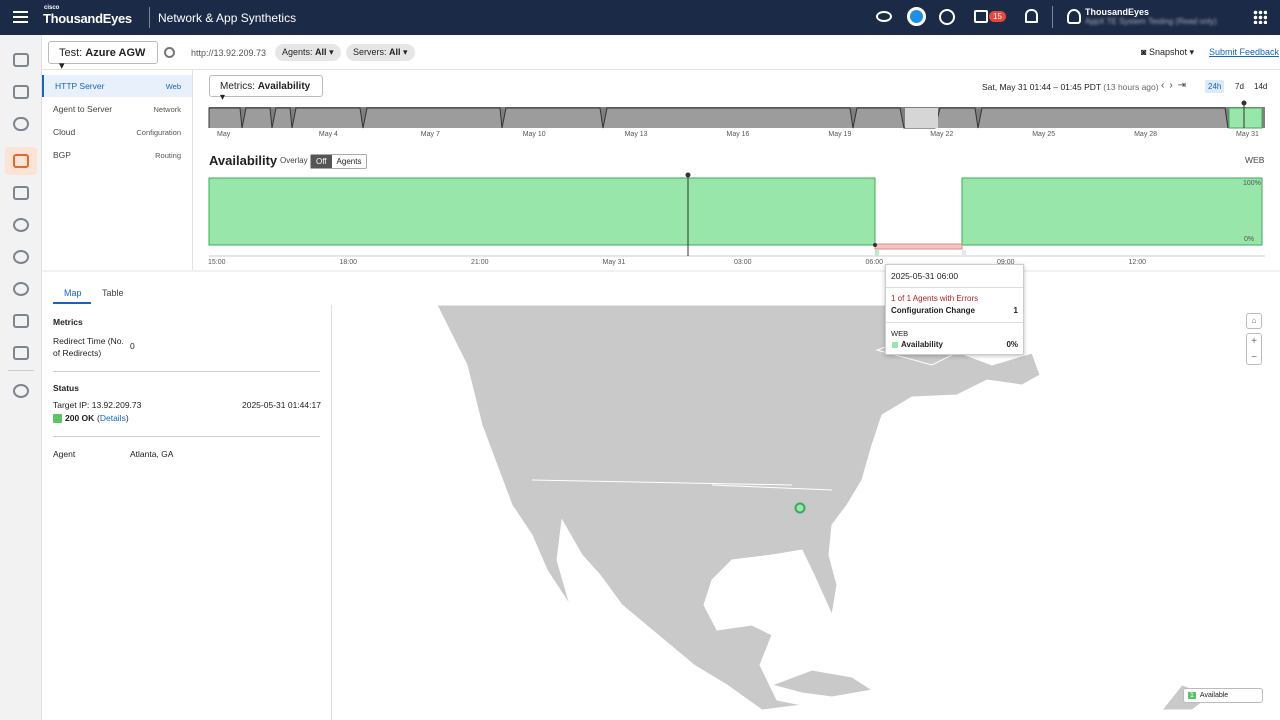 This screenshot has width=1280, height=720. Describe the element at coordinates (266, 89) in the screenshot. I see `metrics-select: Metrics: Availability ▾` at that location.